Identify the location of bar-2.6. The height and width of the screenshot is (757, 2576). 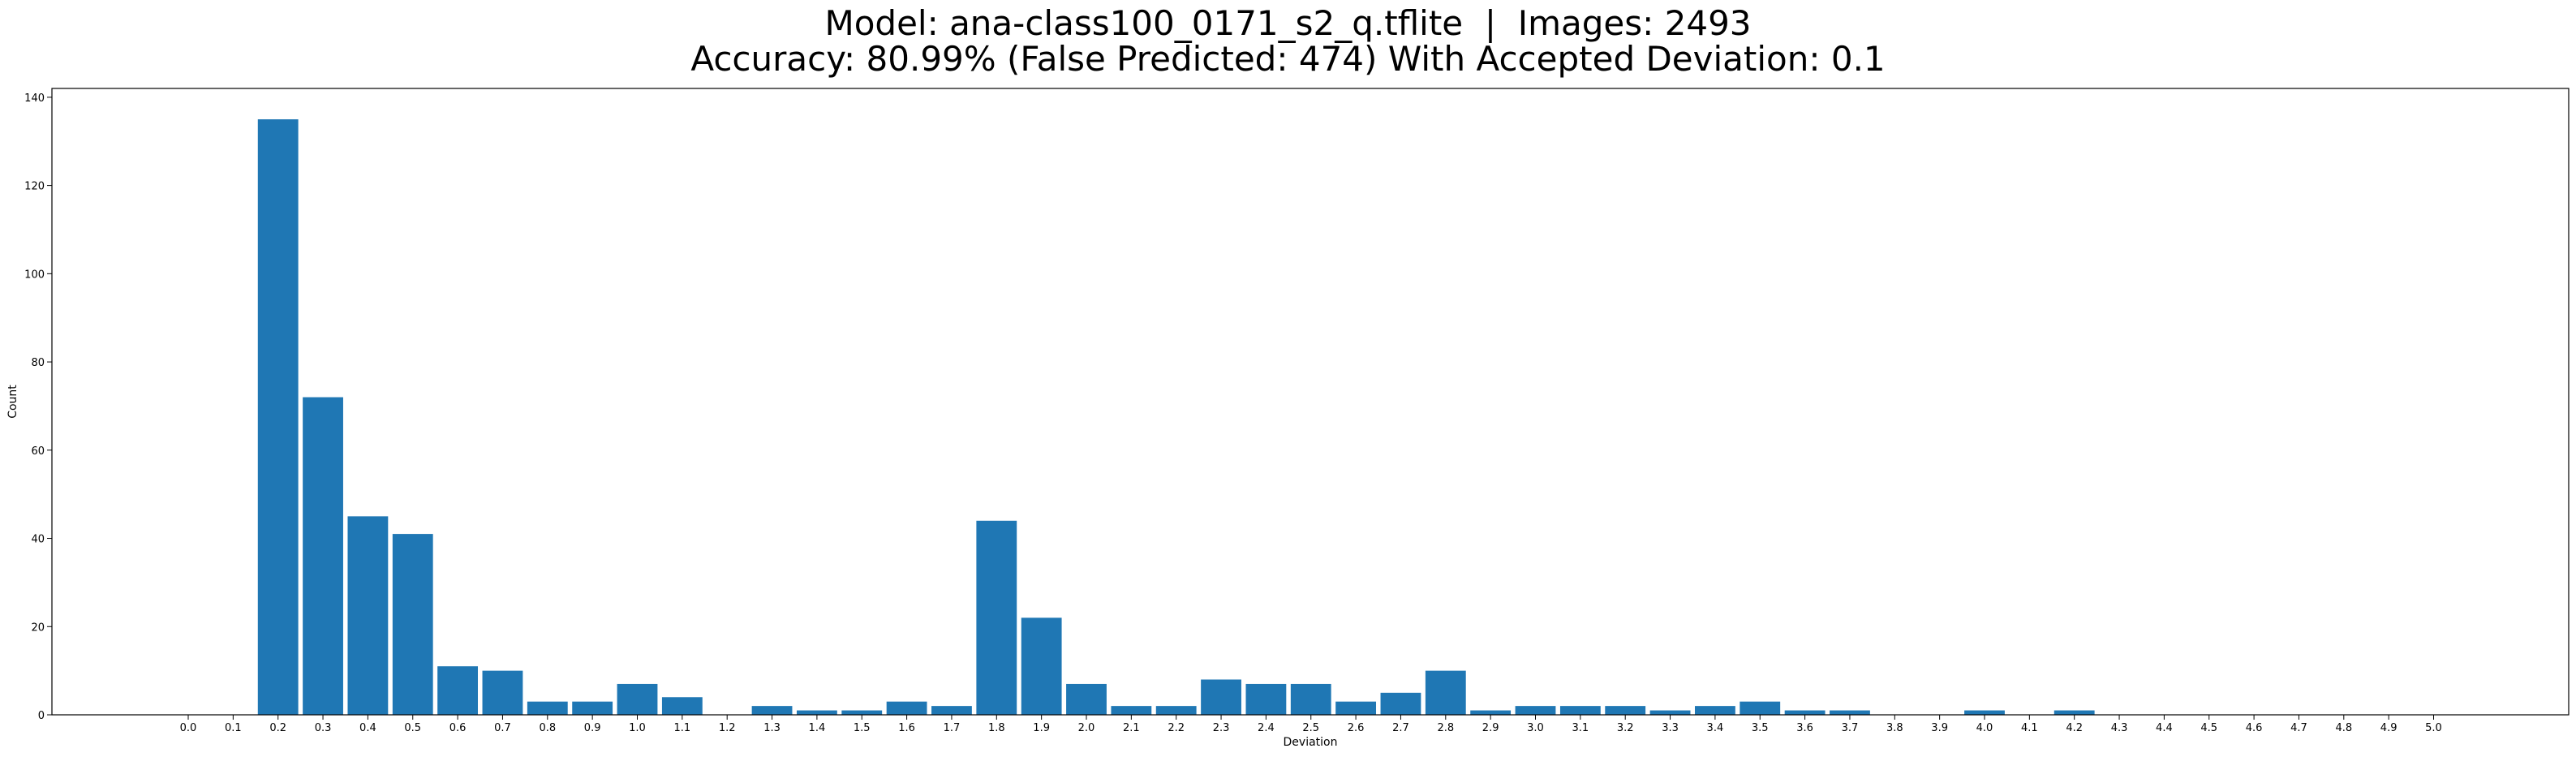
(1356, 708).